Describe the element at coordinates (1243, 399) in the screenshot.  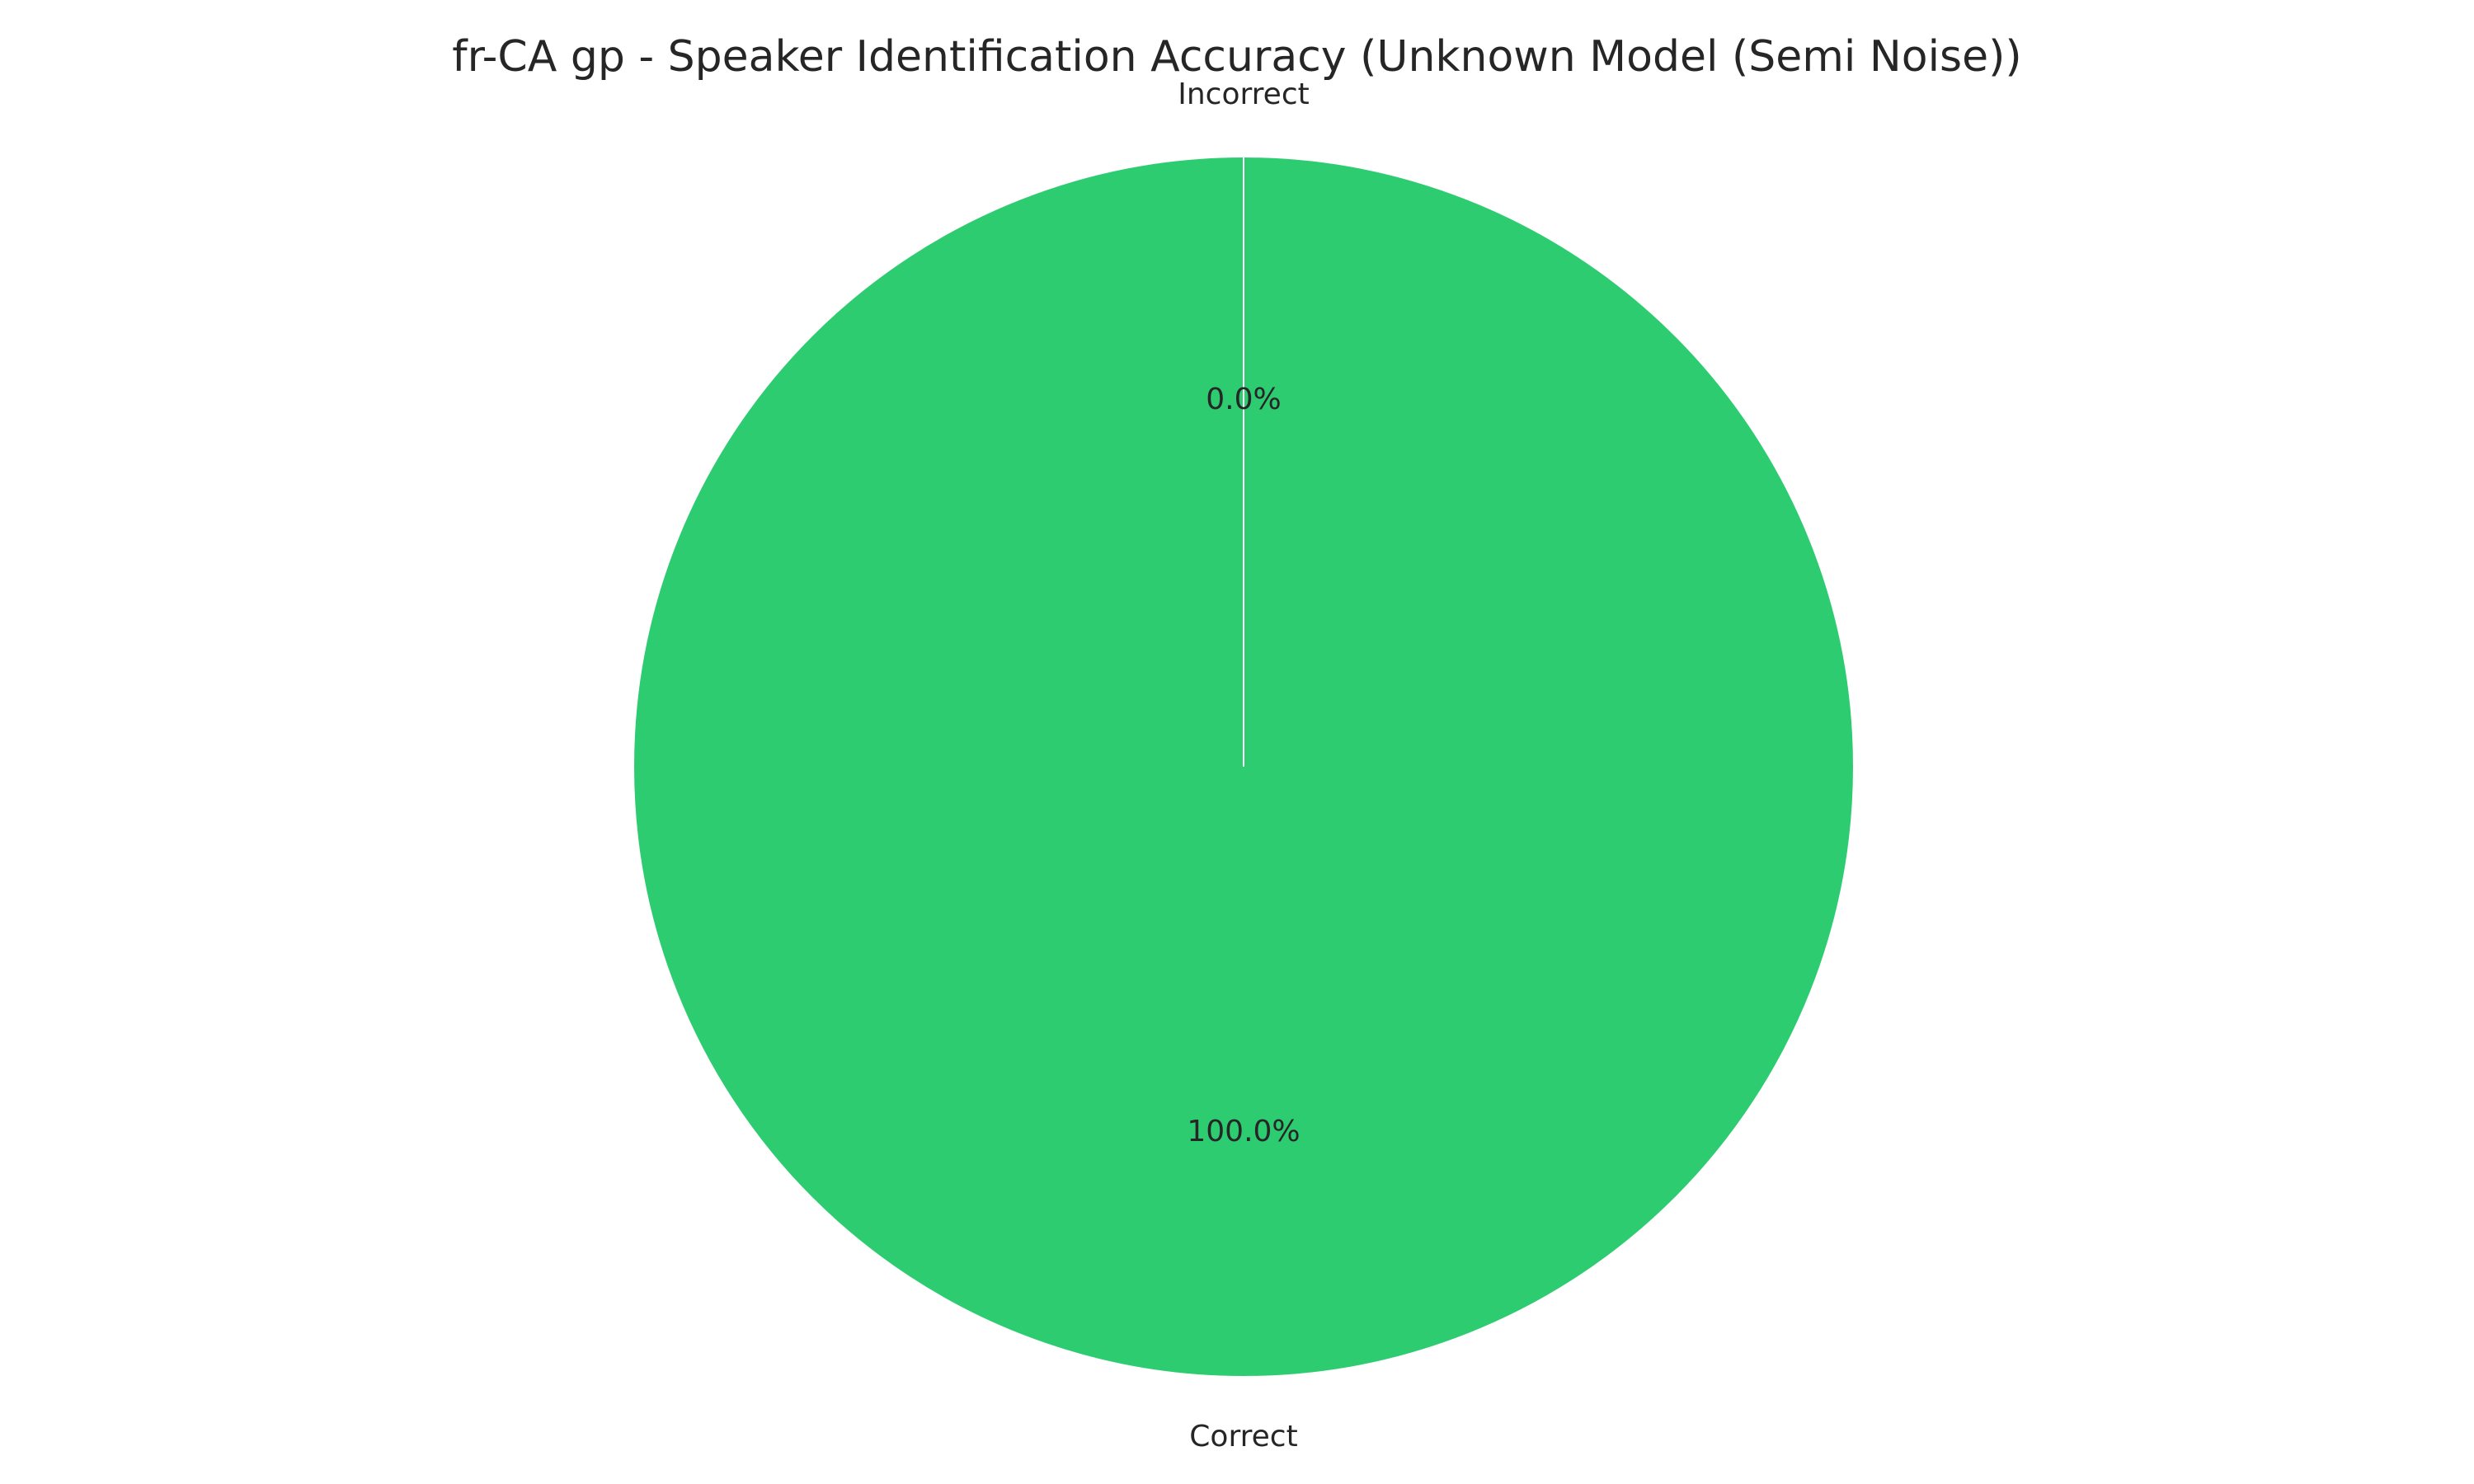
I see `slice-percent-incorrect: 0.0%` at that location.